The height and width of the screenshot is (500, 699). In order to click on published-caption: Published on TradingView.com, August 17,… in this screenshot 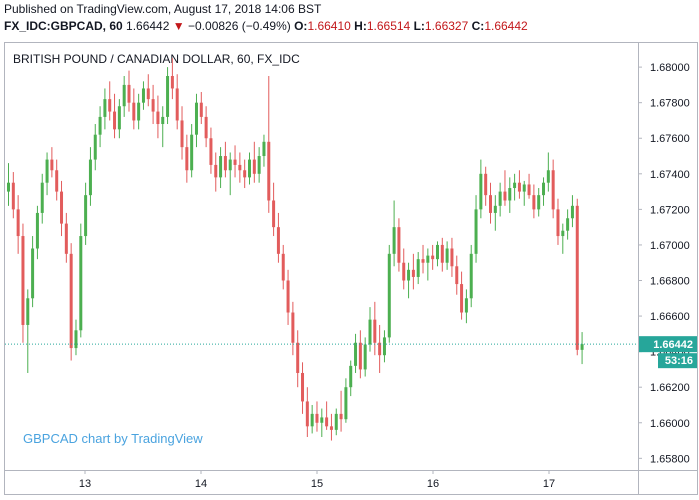, I will do `click(163, 9)`.